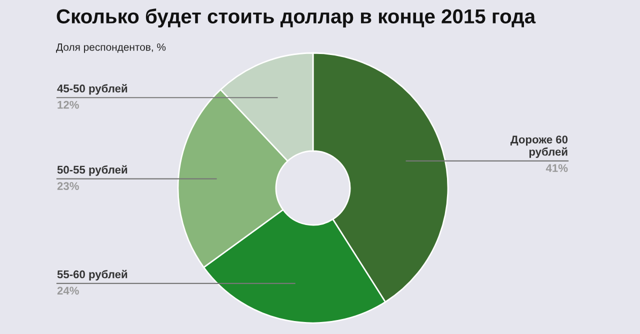 This screenshot has width=640, height=334. Describe the element at coordinates (68, 186) in the screenshot. I see `data-label: 23%` at that location.